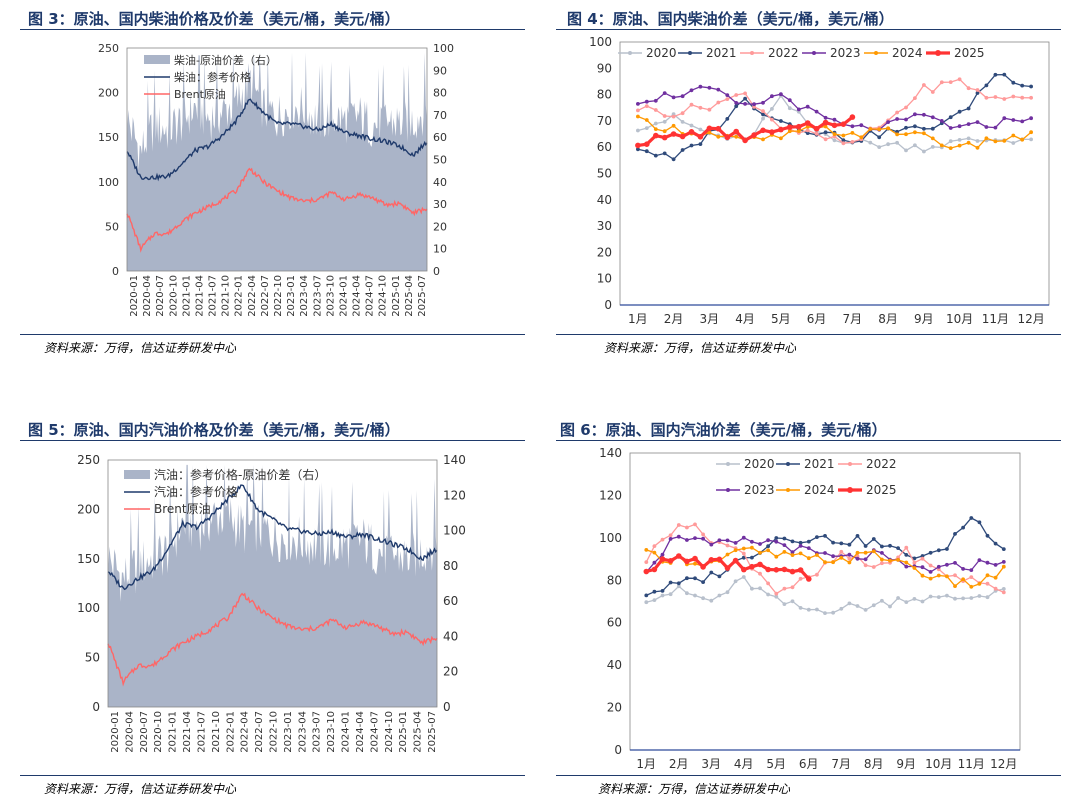 Image resolution: width=1080 pixels, height=811 pixels. What do you see at coordinates (173, 732) in the screenshot?
I see `x-tick-label: 2021-01` at bounding box center [173, 732].